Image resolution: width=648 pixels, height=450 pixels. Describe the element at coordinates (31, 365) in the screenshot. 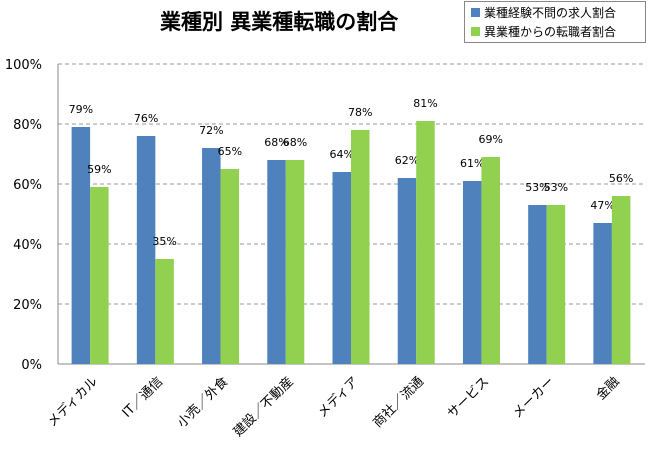

I see `y-tick-label: 0%` at that location.